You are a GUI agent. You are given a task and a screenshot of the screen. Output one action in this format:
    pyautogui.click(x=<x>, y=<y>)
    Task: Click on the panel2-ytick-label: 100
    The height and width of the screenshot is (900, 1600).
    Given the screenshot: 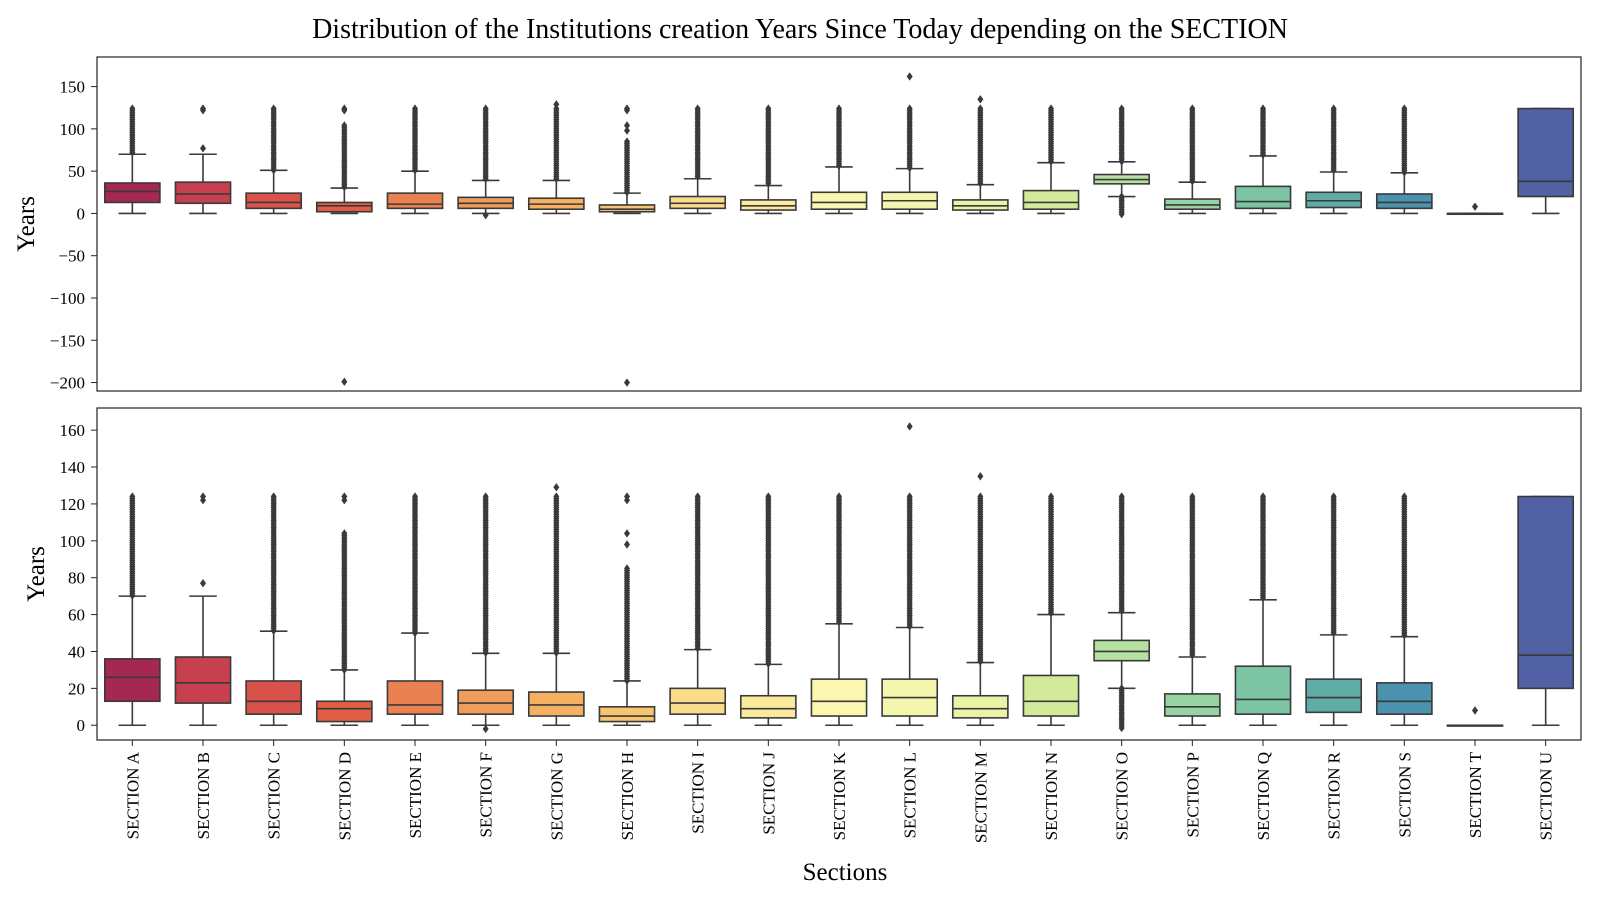 What is the action you would take?
    pyautogui.click(x=73, y=541)
    